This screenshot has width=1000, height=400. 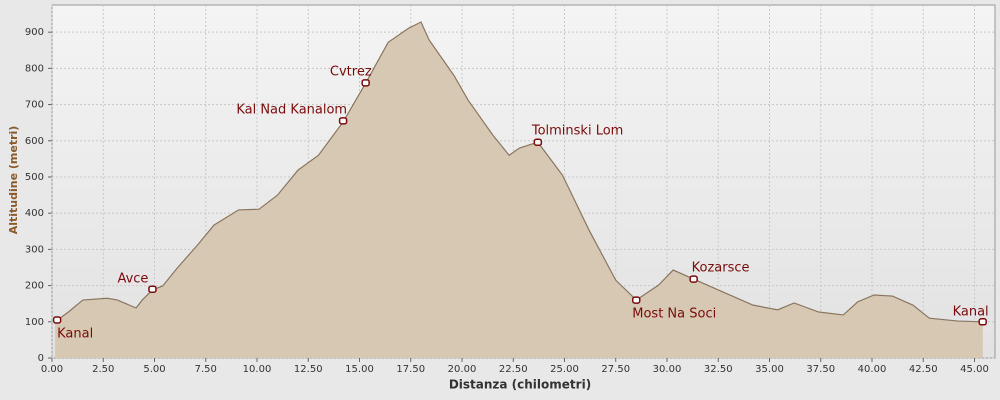 What do you see at coordinates (615, 369) in the screenshot?
I see `x-tick-label: 27.50` at bounding box center [615, 369].